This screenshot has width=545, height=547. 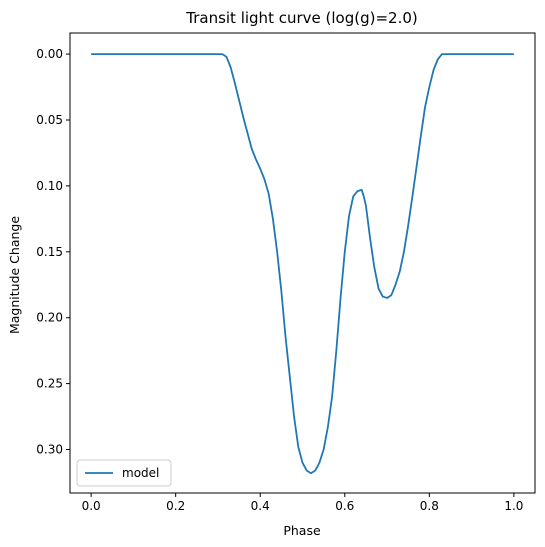 I want to click on y-tick-label: 0.15, so click(x=49, y=252).